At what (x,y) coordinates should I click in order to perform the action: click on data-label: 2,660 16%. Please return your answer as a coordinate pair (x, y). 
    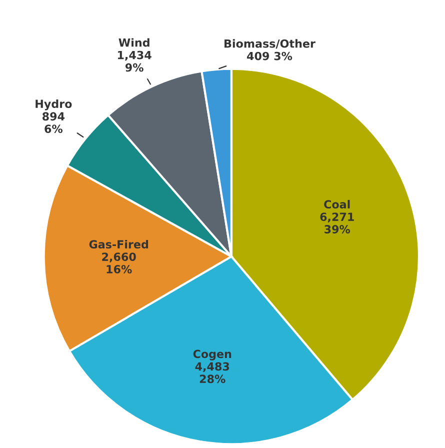
    Looking at the image, I should click on (119, 263).